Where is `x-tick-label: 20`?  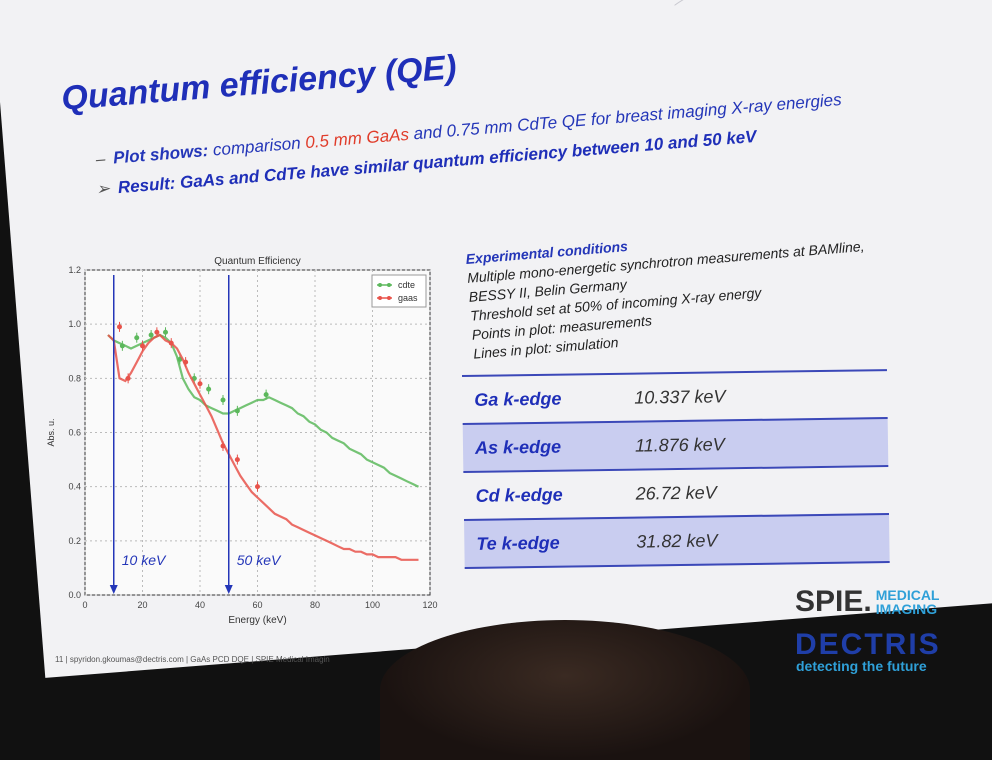
x-tick-label: 20 is located at coordinates (142, 605).